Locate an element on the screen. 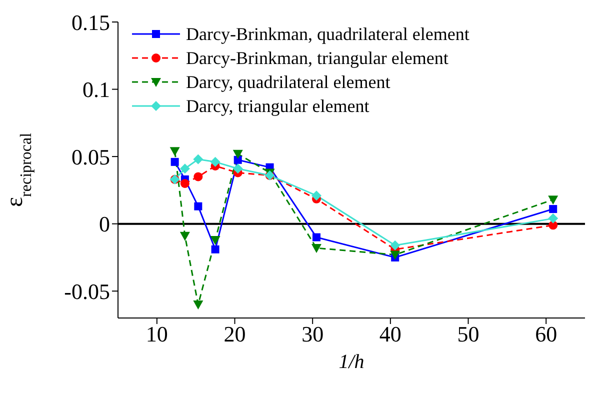 The width and height of the screenshot is (597, 402). y-tick-label: 0 is located at coordinates (104, 224).